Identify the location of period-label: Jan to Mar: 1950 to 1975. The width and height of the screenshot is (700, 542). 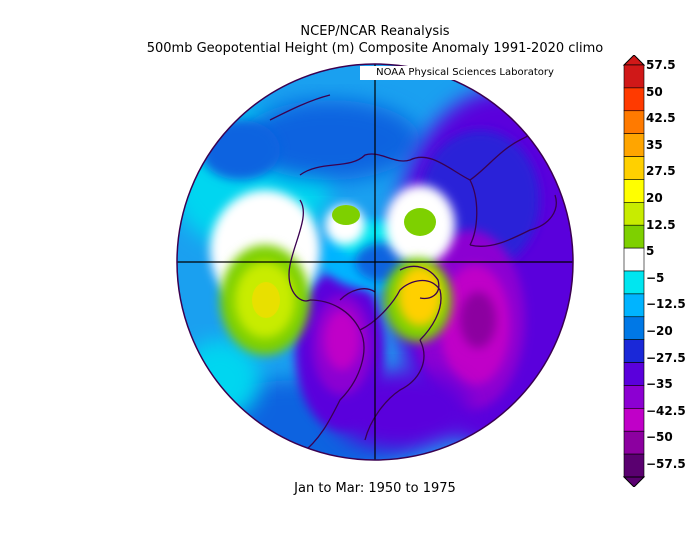
(375, 488).